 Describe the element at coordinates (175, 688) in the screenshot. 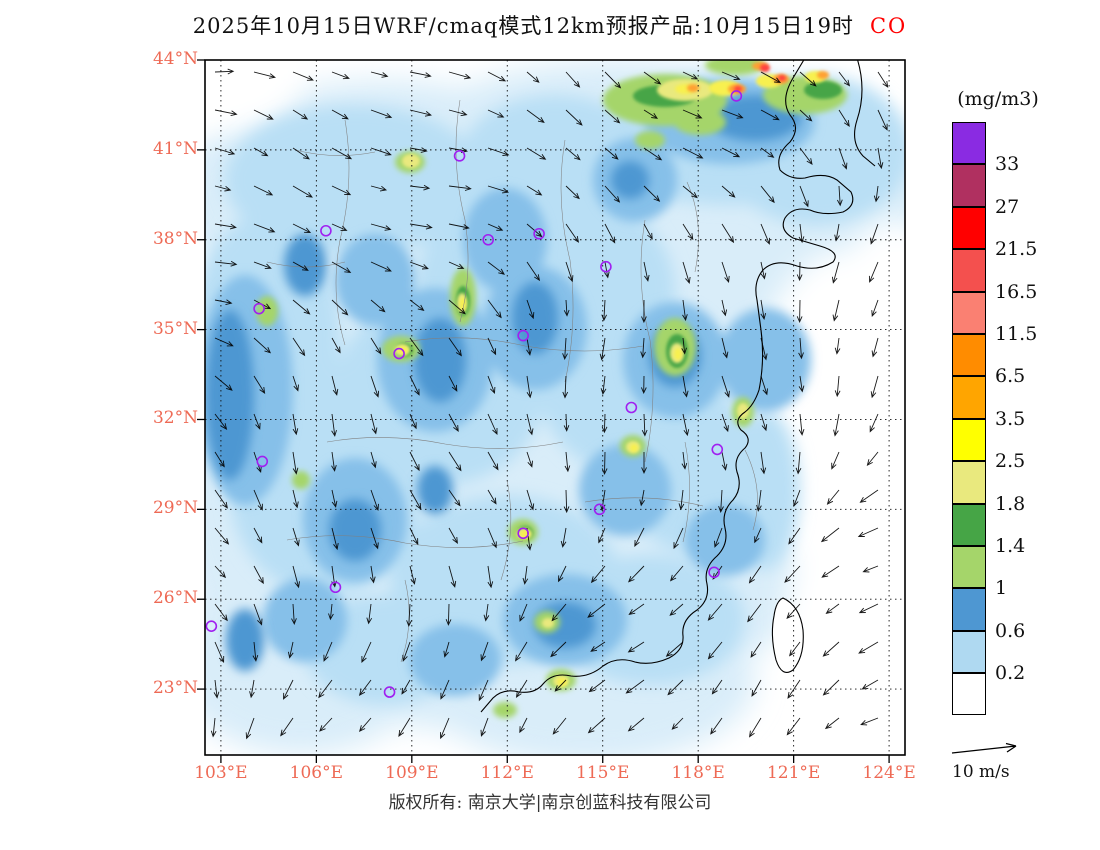

I see `lat-axis-label: 23°N` at that location.